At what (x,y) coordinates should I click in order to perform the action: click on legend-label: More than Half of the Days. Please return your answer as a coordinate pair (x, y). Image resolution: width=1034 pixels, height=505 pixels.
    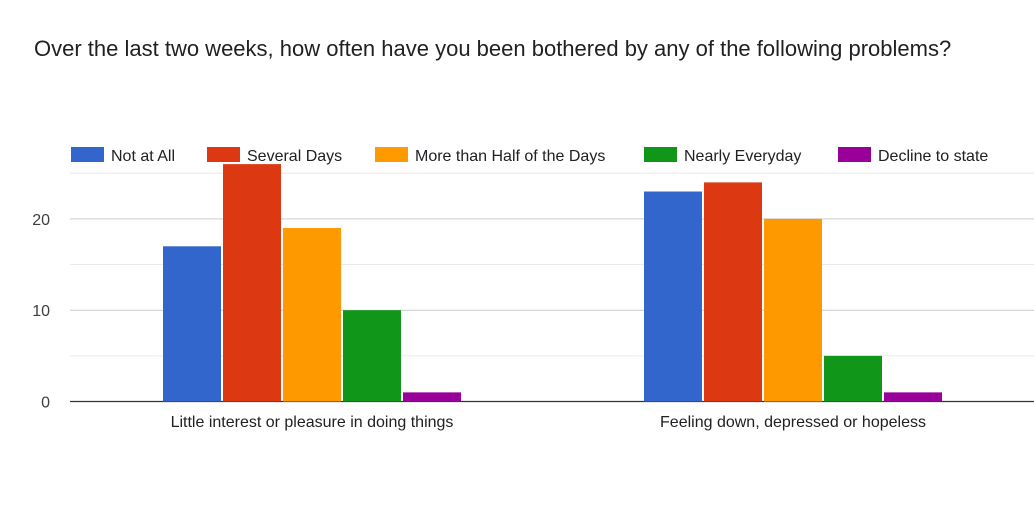
    Looking at the image, I should click on (510, 156).